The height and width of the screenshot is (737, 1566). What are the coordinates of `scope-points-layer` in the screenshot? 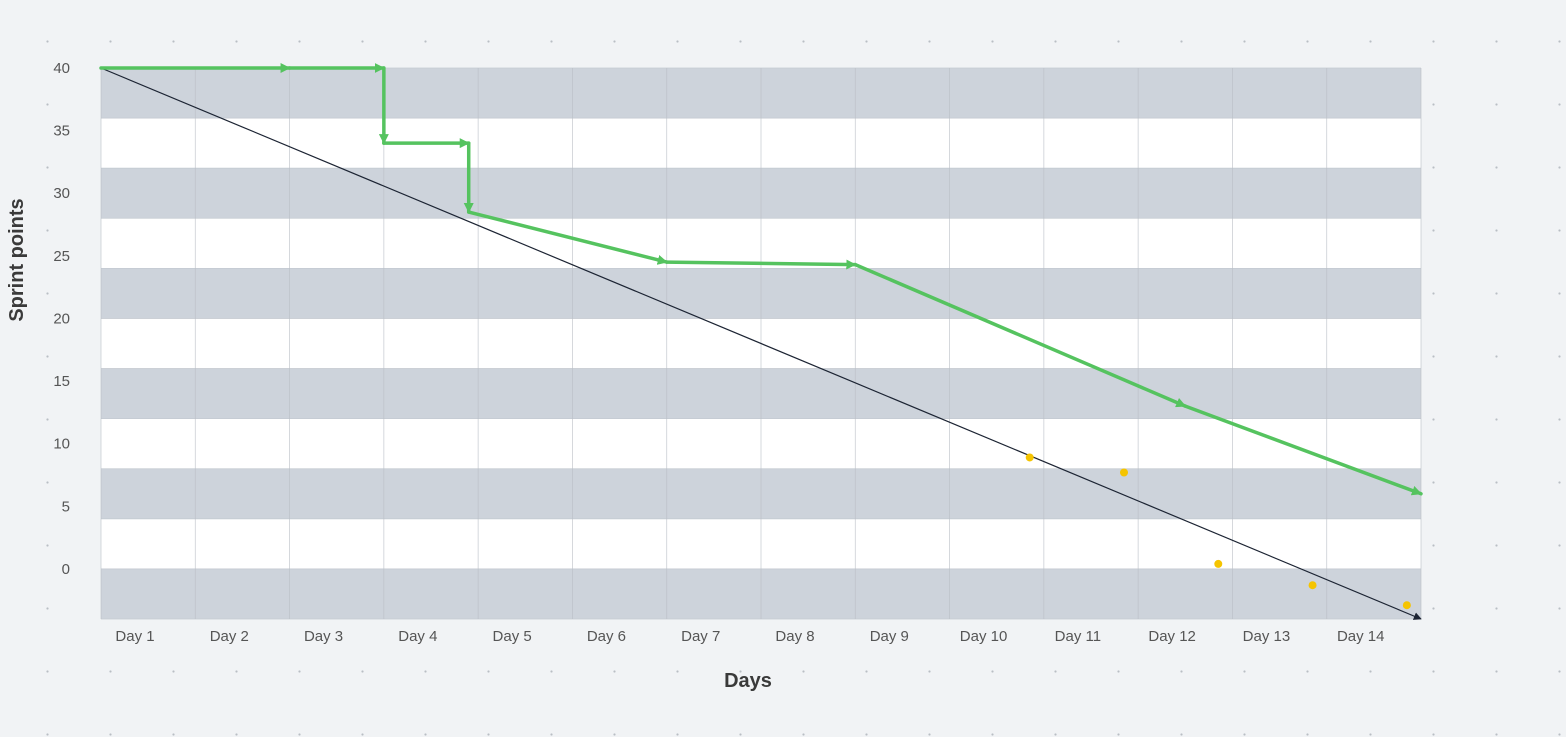 It's located at (1218, 531).